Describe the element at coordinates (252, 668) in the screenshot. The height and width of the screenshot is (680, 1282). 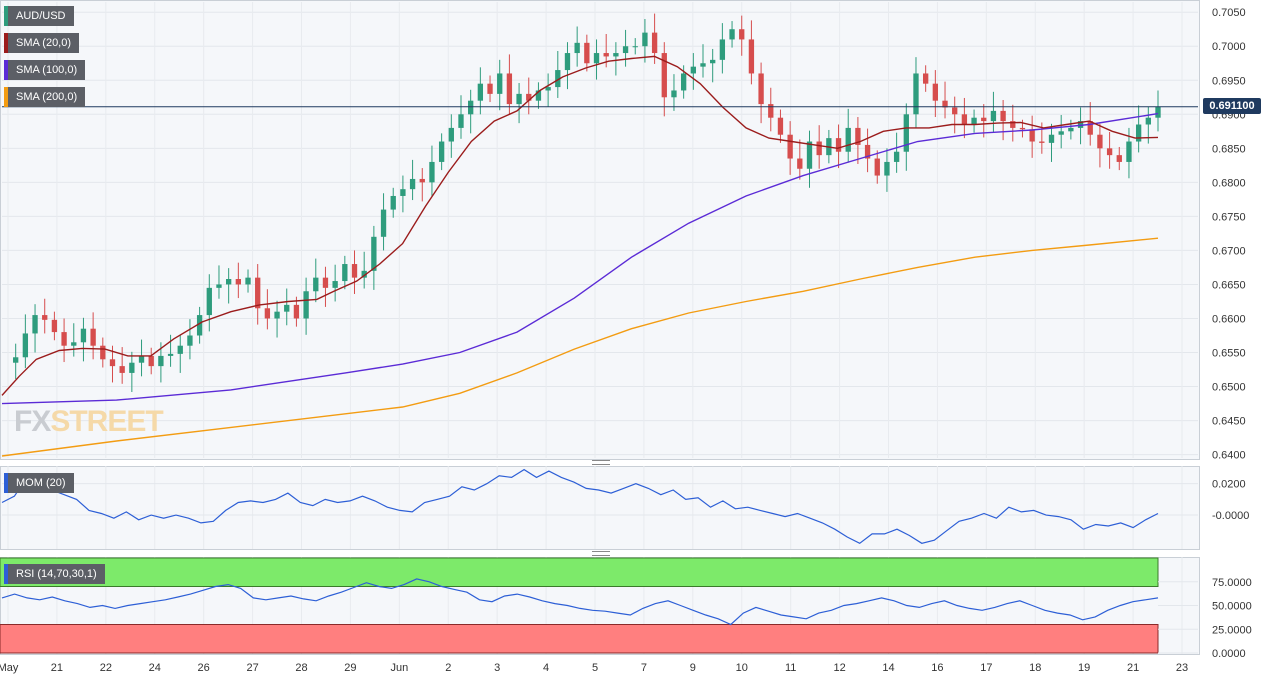
I see `date-axis-label: 27` at that location.